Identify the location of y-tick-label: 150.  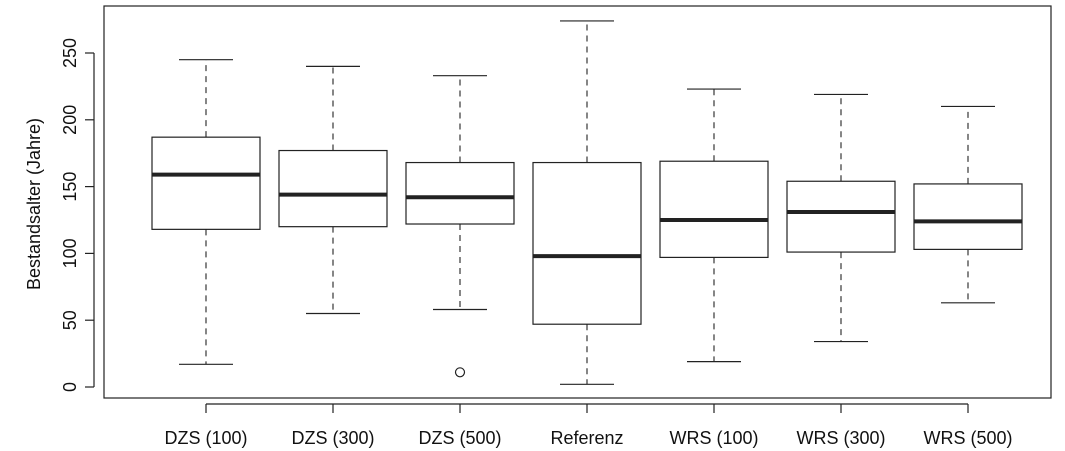
(70, 187).